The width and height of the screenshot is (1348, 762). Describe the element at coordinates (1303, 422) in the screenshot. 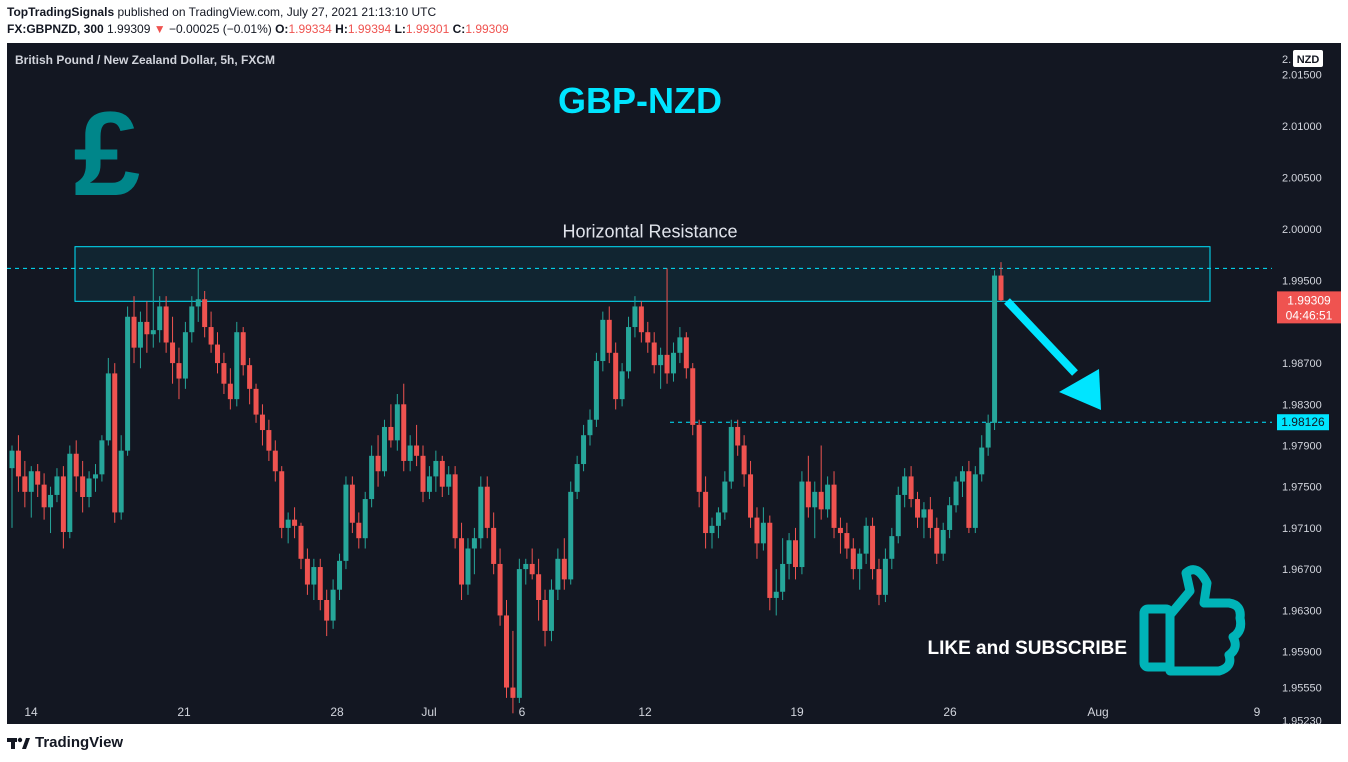

I see `target-price-label: 1.98126` at that location.